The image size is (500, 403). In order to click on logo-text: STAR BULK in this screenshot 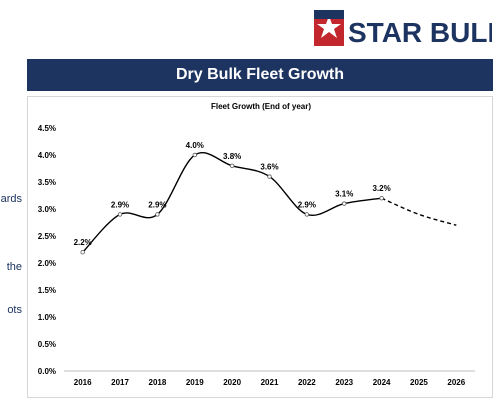, I will do `click(420, 32)`.